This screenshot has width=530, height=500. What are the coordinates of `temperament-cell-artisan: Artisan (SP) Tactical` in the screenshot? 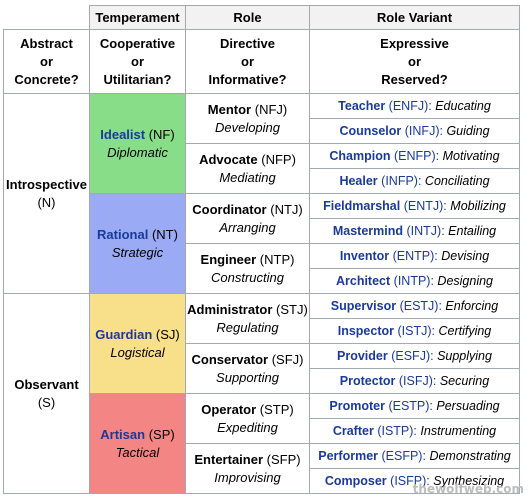 It's located at (137, 443).